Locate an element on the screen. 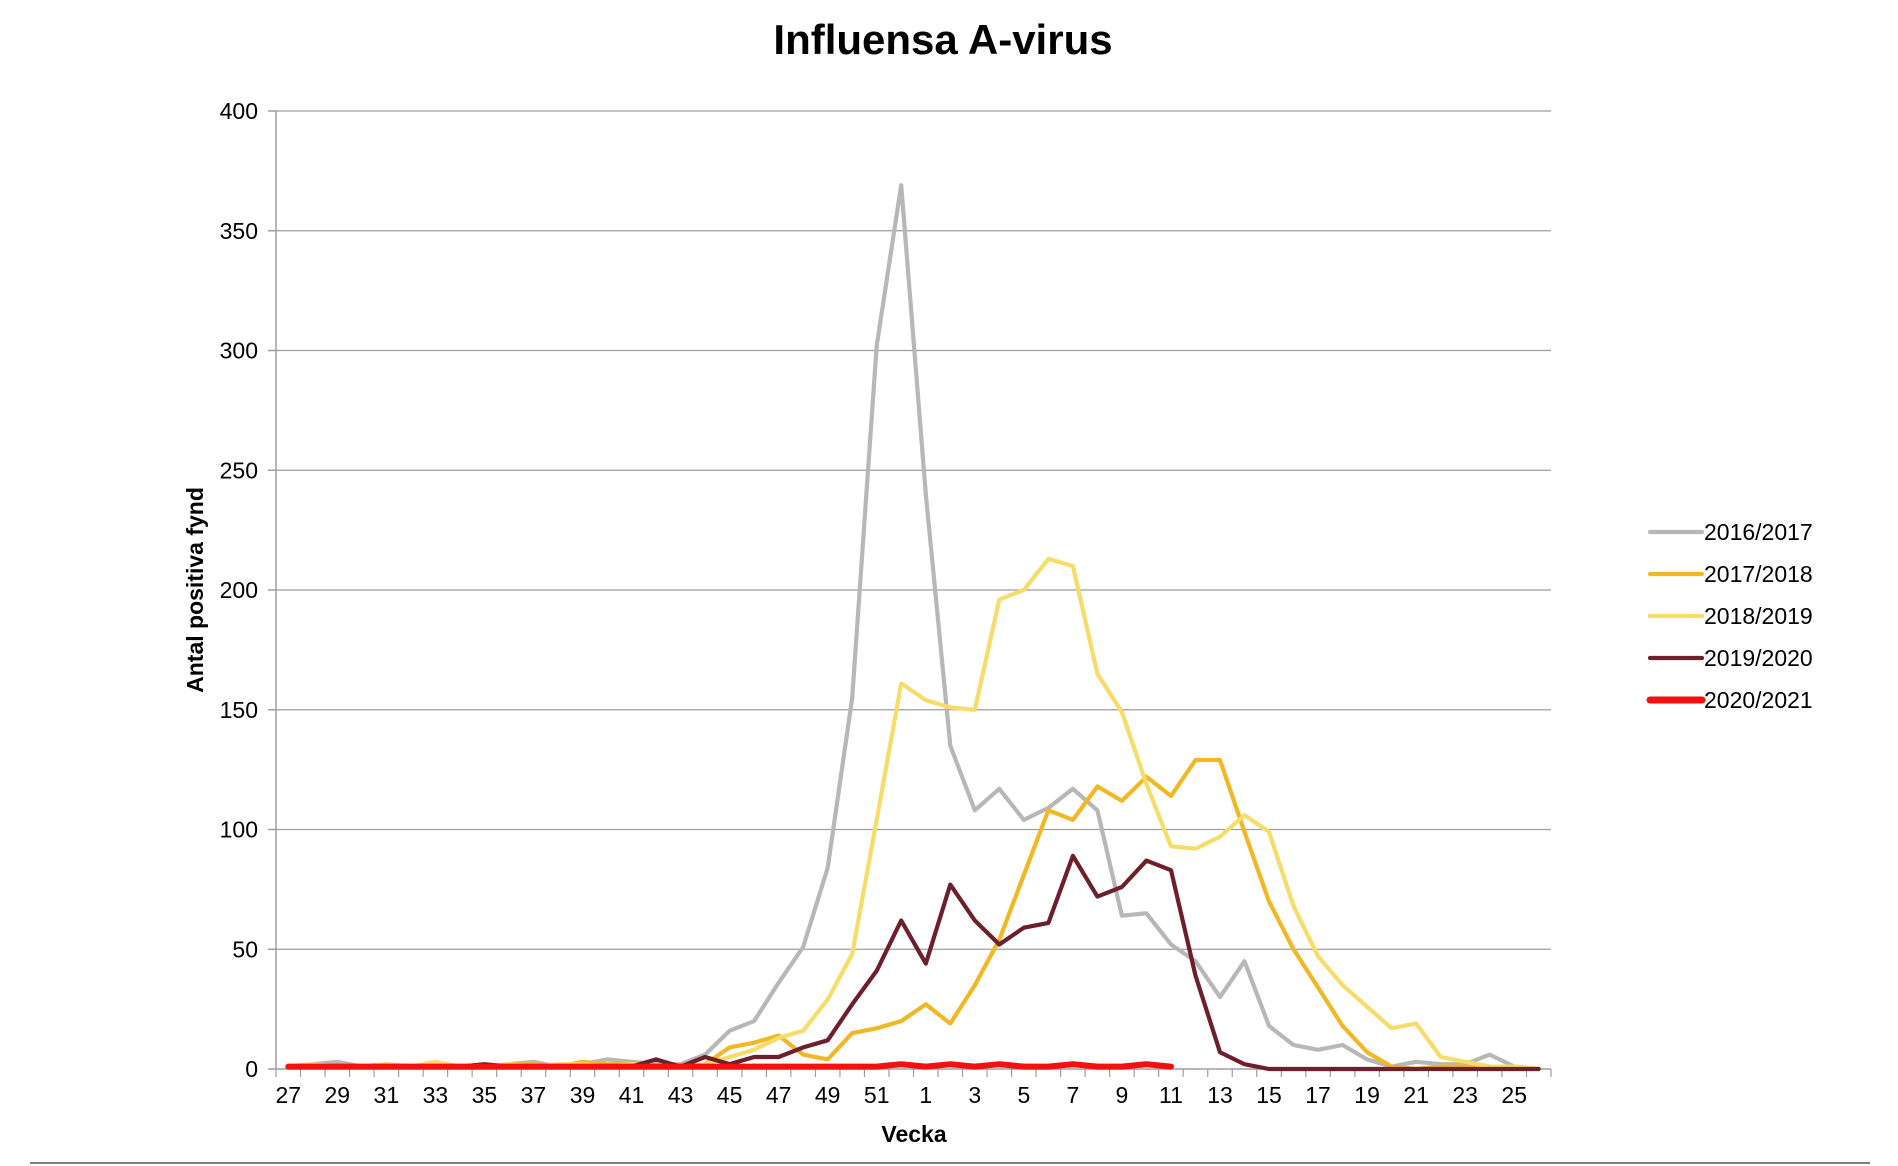 The image size is (1898, 1166). x-tick-label-16: 7 is located at coordinates (1072, 1095).